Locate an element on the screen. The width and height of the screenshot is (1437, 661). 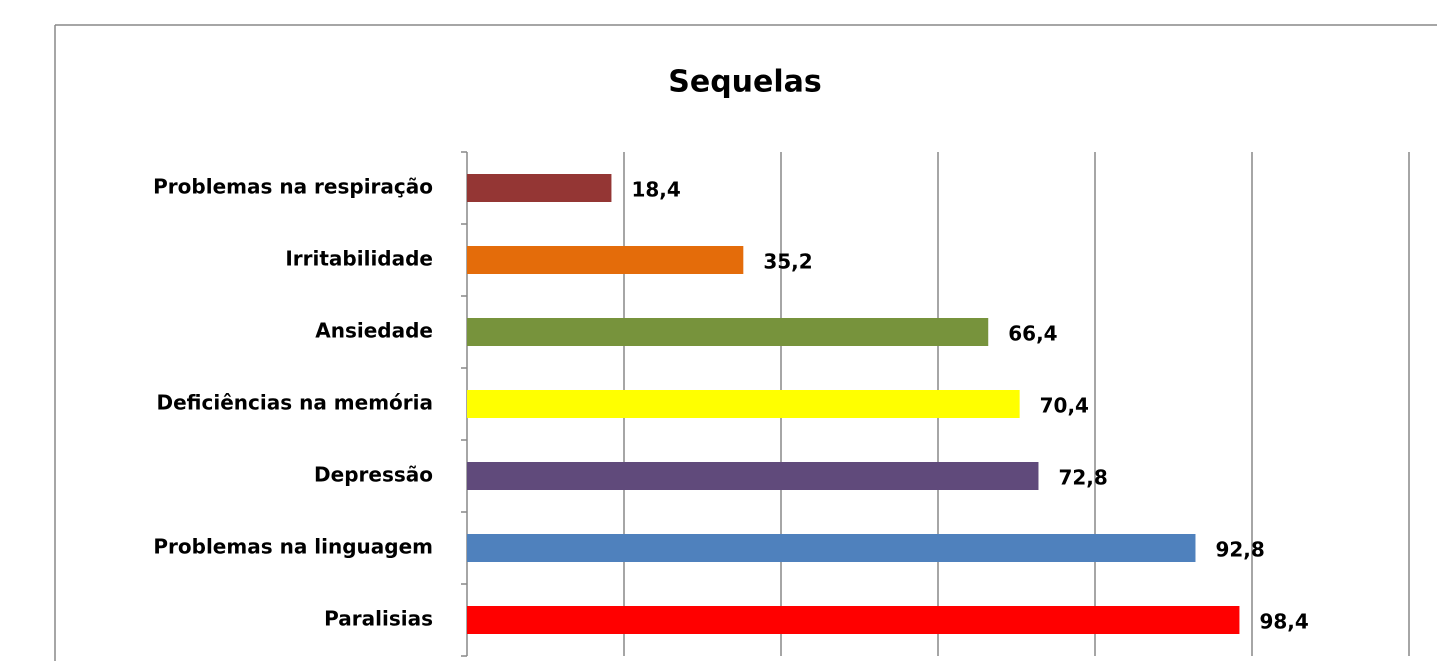
y-tick-label: Deficiências na memória is located at coordinates (295, 403).